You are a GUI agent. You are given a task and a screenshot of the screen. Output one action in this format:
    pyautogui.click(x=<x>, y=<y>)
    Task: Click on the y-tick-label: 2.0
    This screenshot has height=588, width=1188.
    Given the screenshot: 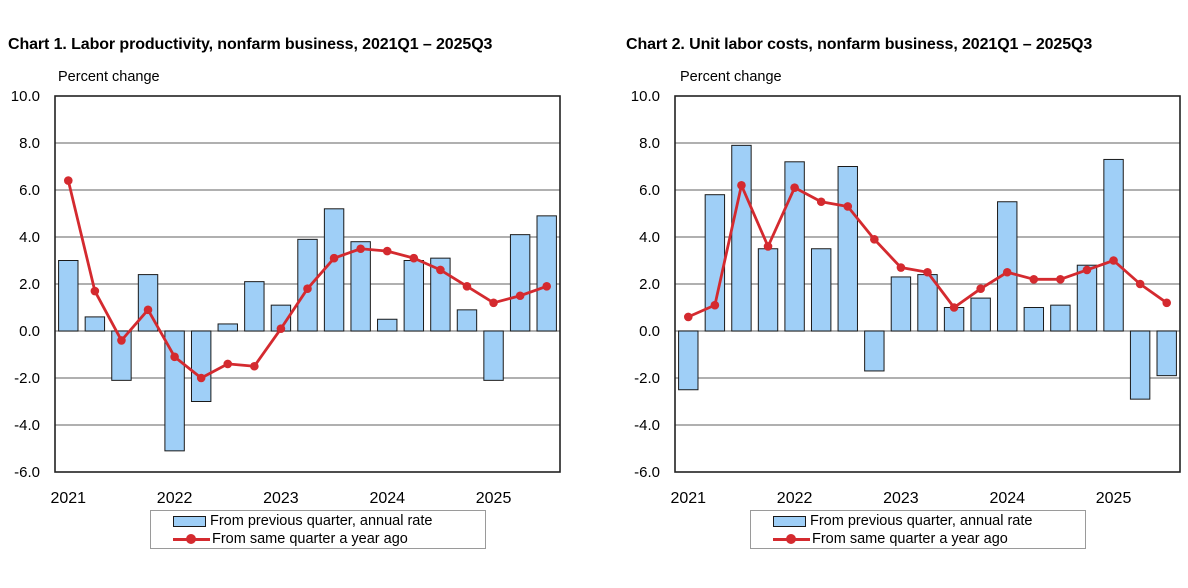 What is the action you would take?
    pyautogui.click(x=649, y=284)
    